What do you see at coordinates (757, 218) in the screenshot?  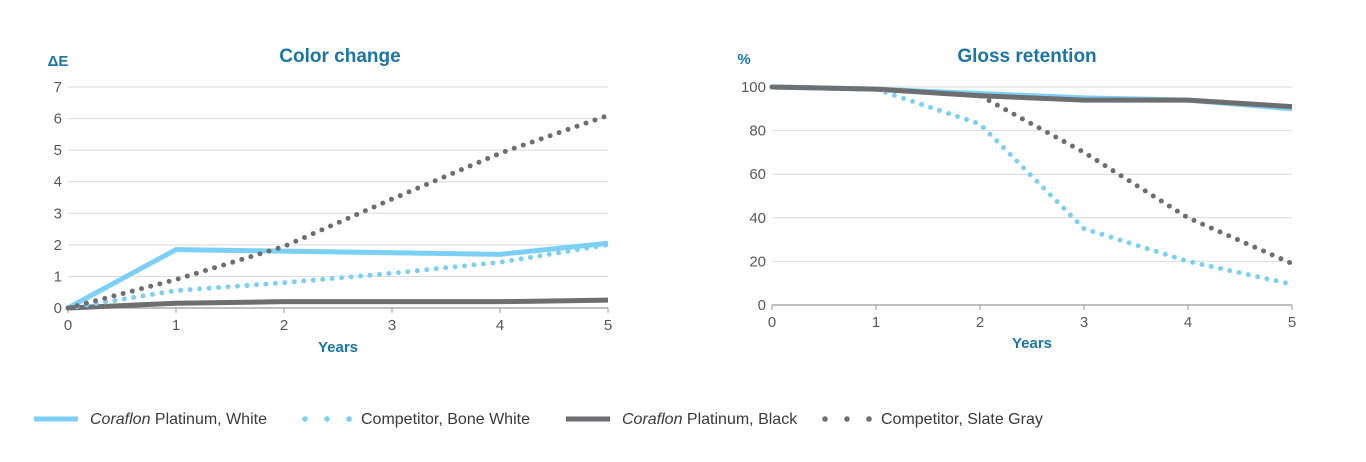 I see `y-tick-label: 40` at bounding box center [757, 218].